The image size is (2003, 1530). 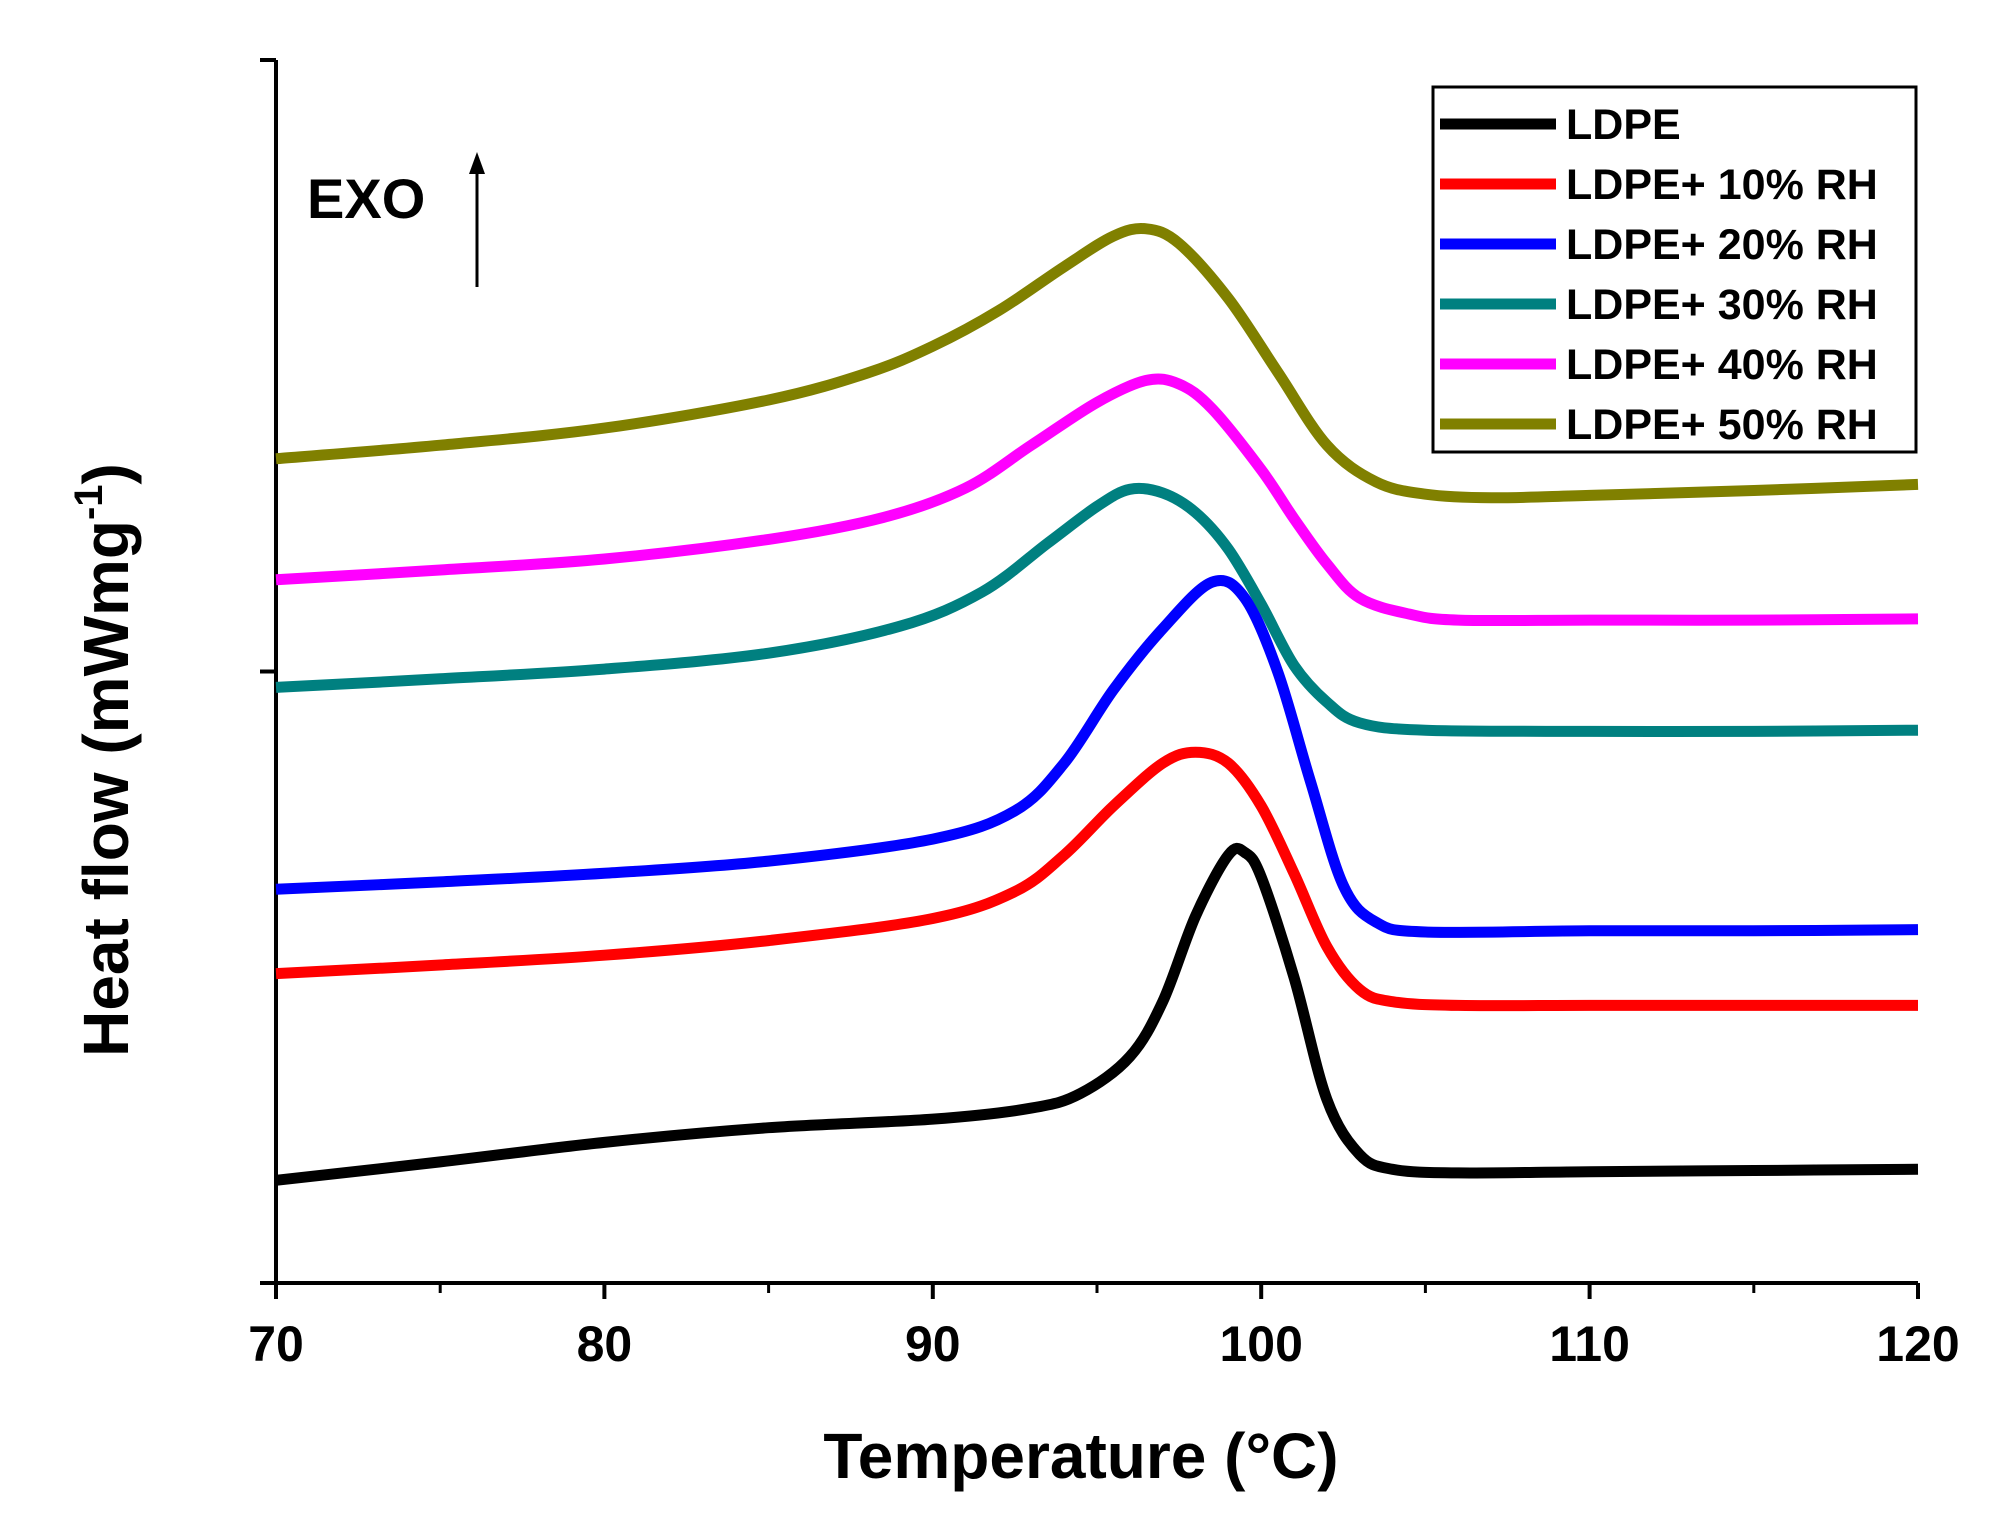 I want to click on x-tick-label: 110, so click(x=1589, y=1344).